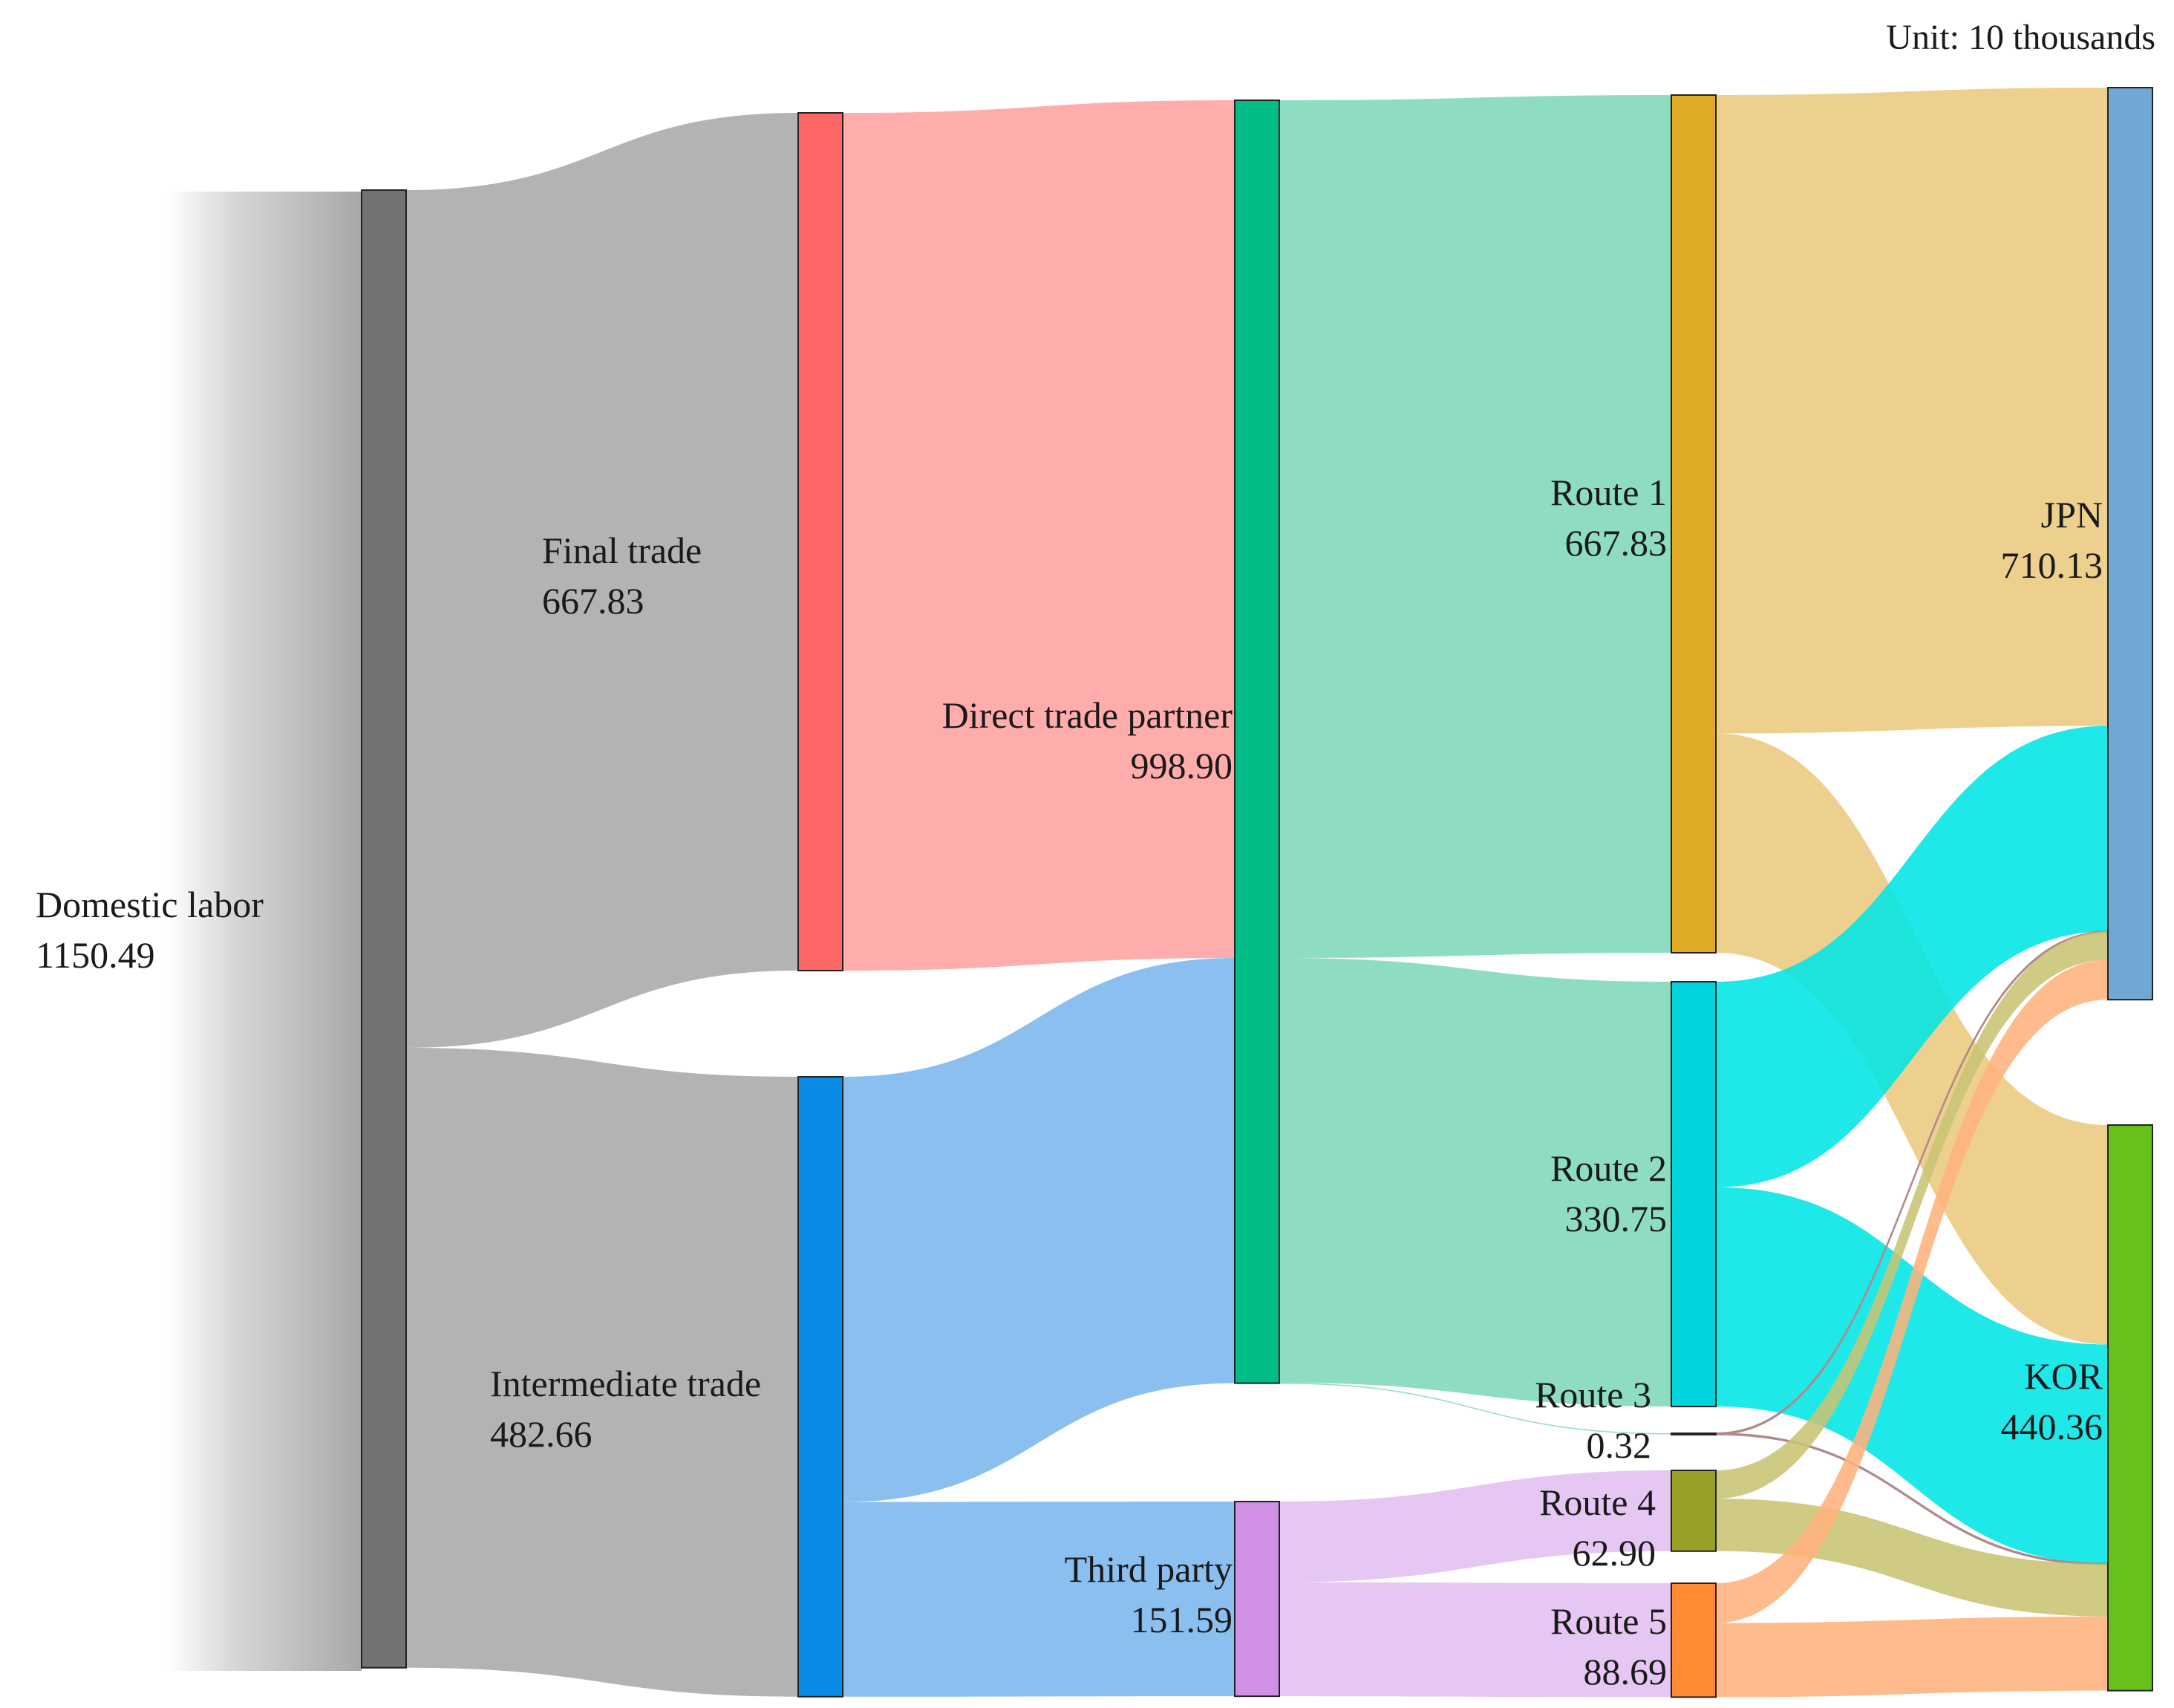  I want to click on node-jpn, so click(2130, 544).